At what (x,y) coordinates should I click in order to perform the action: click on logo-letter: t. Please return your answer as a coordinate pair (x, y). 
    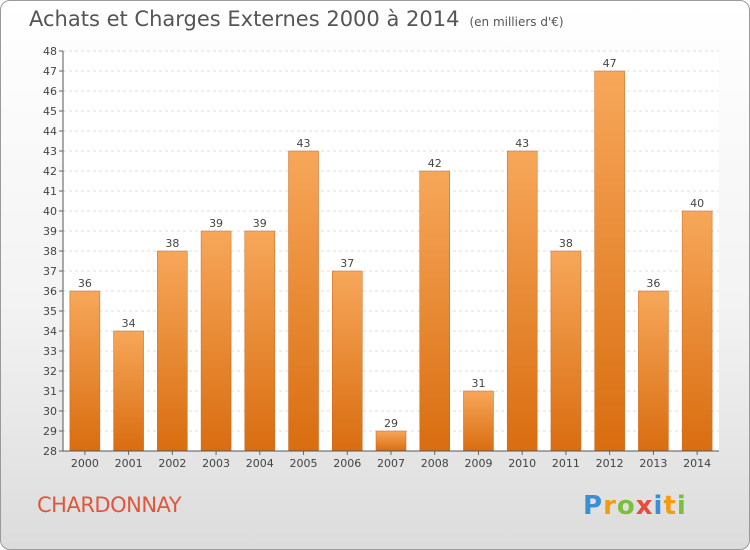
    Looking at the image, I should click on (670, 506).